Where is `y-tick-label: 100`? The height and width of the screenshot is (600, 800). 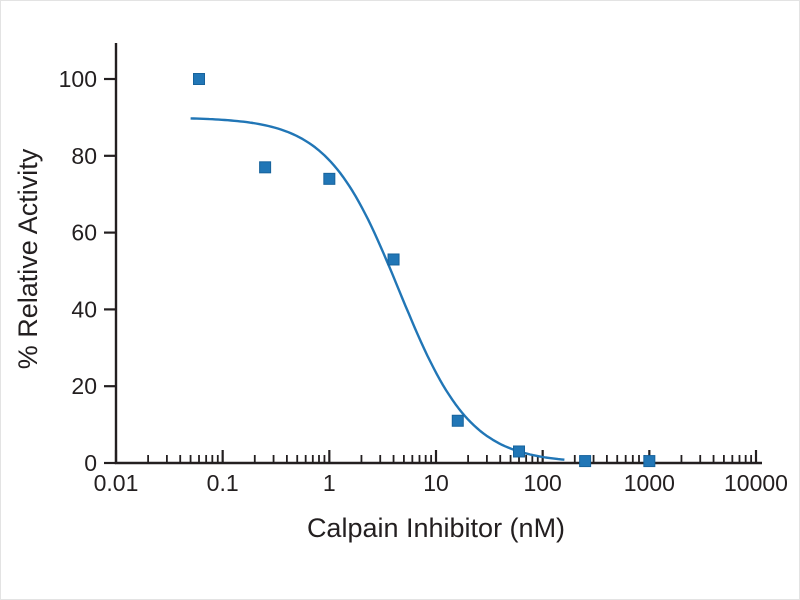 y-tick-label: 100 is located at coordinates (78, 79).